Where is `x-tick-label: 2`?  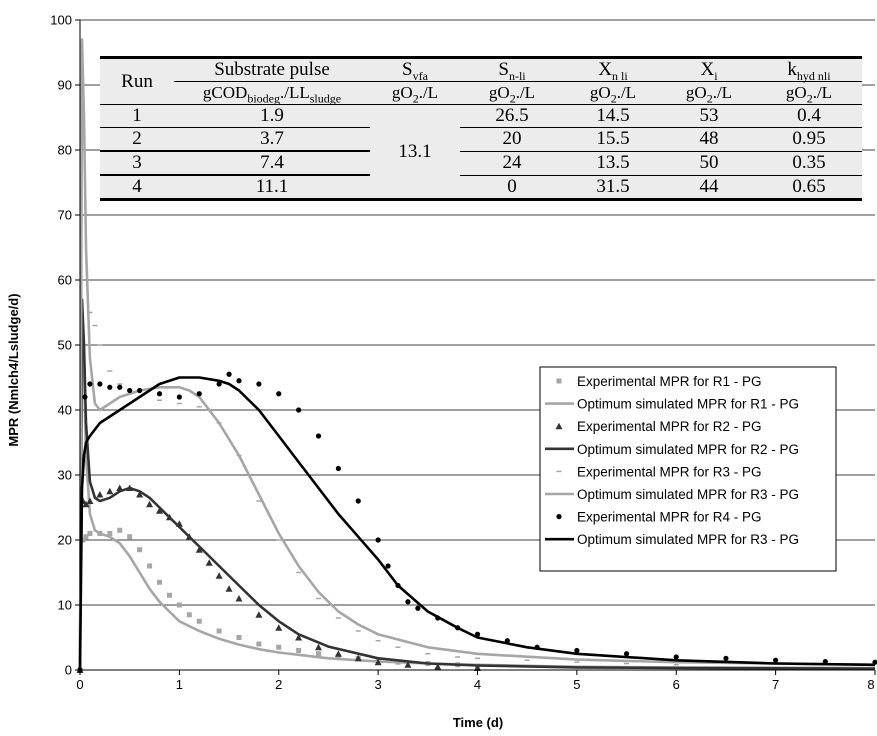
x-tick-label: 2 is located at coordinates (278, 684).